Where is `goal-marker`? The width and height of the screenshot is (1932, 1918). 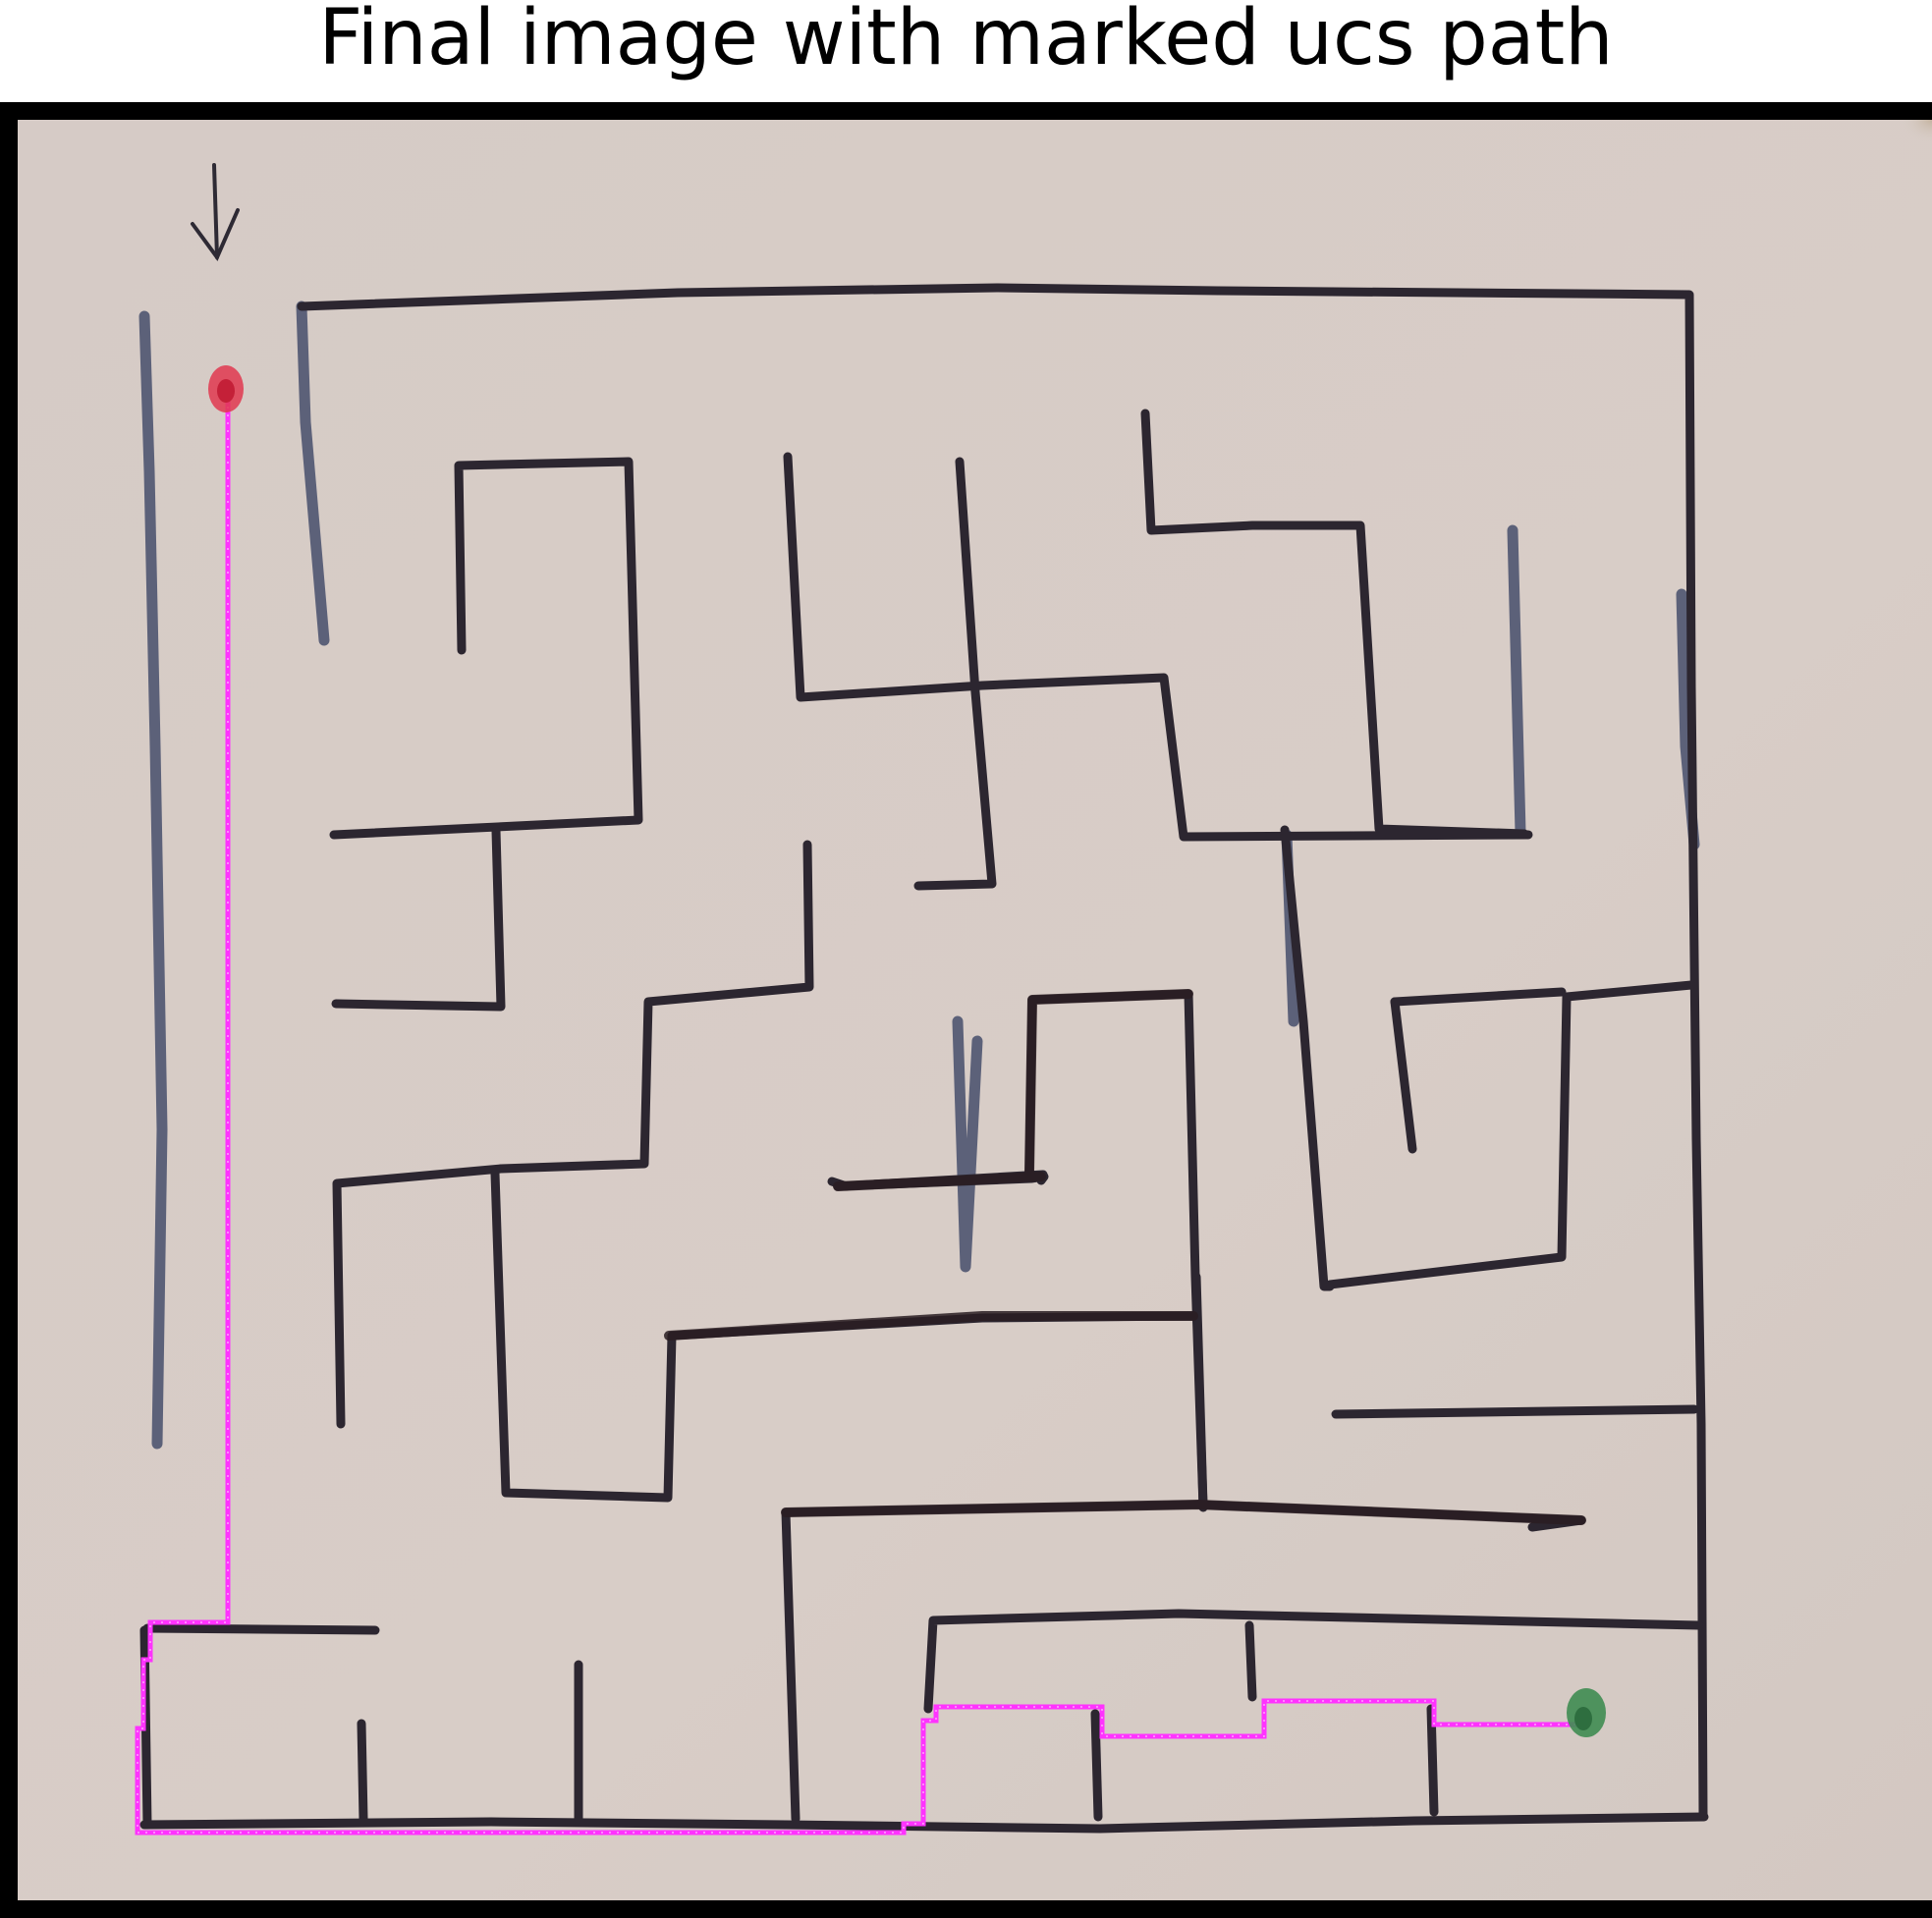
goal-marker is located at coordinates (1587, 1712).